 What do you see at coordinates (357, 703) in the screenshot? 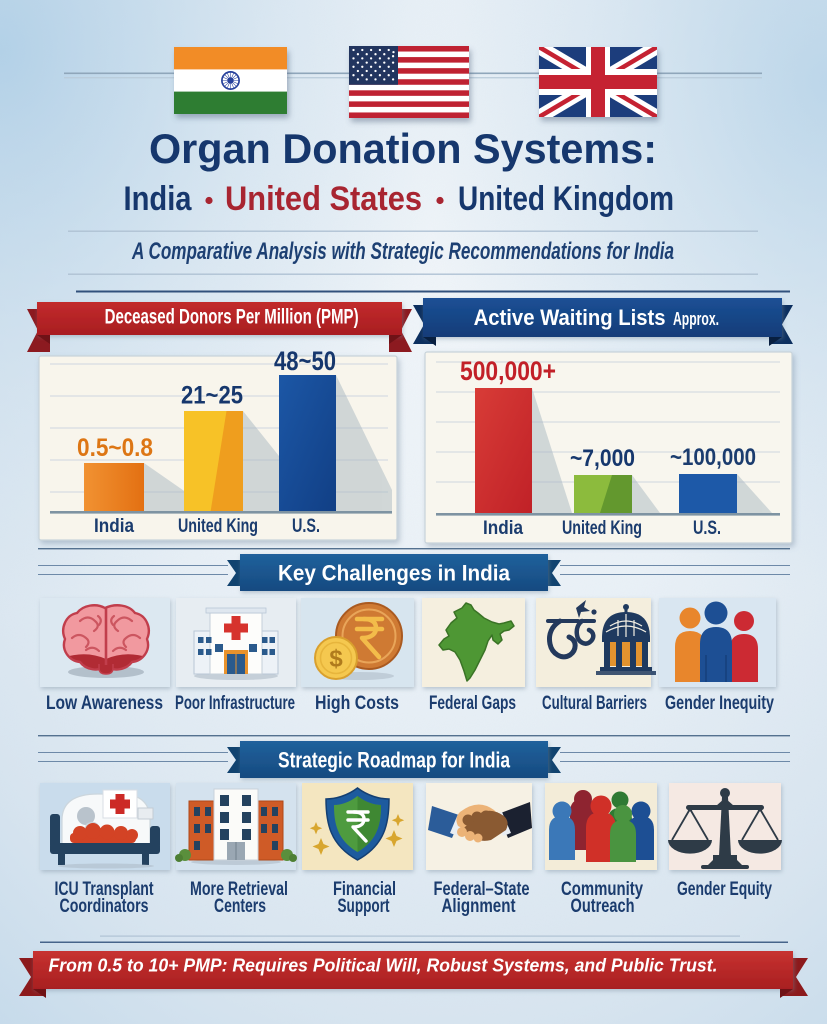
I see `svg-text: High Costs` at bounding box center [357, 703].